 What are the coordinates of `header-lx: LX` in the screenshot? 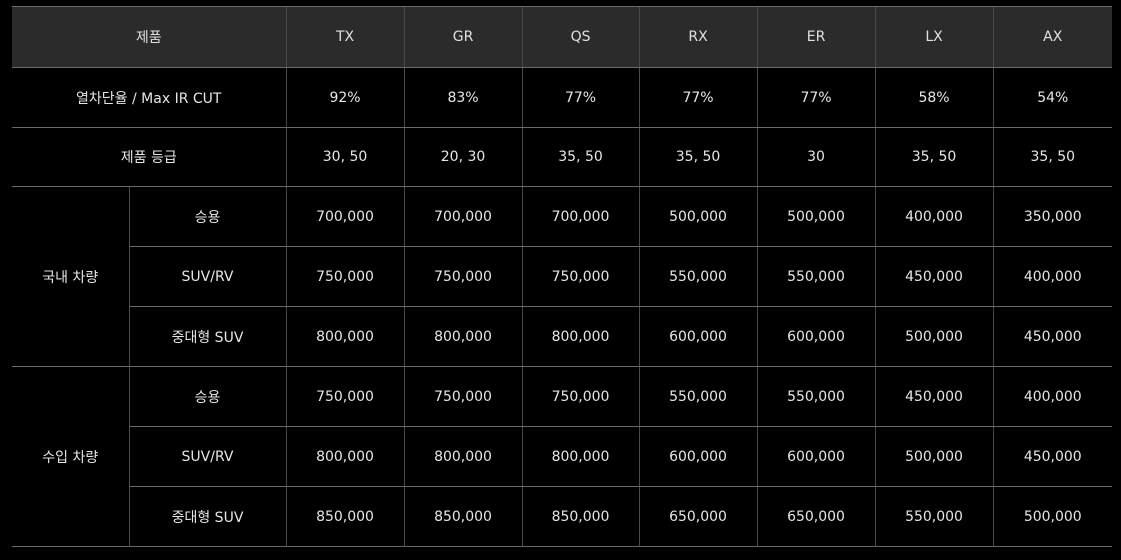 It's located at (934, 37).